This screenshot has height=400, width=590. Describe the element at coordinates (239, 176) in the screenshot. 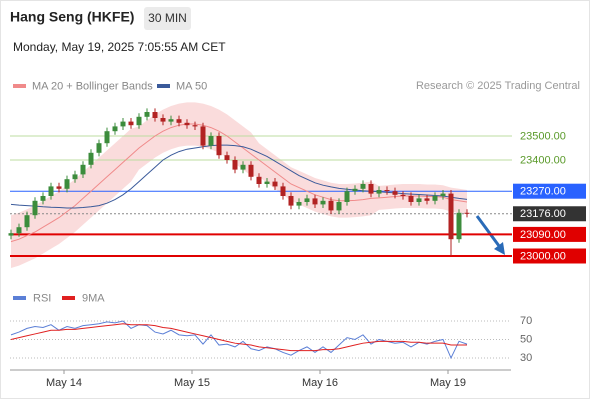

I see `ma-line` at that location.